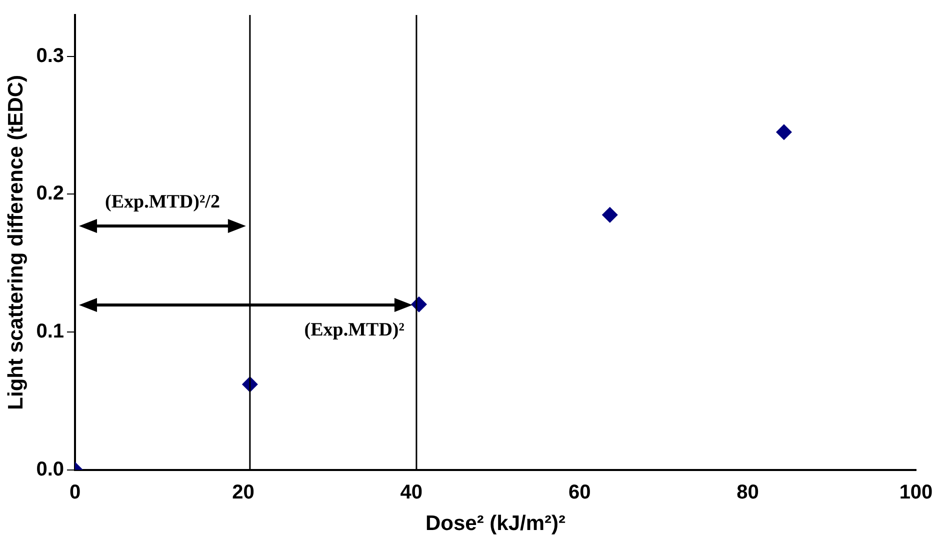 The image size is (941, 541). What do you see at coordinates (50, 469) in the screenshot?
I see `y-tick-label: 0.0` at bounding box center [50, 469].